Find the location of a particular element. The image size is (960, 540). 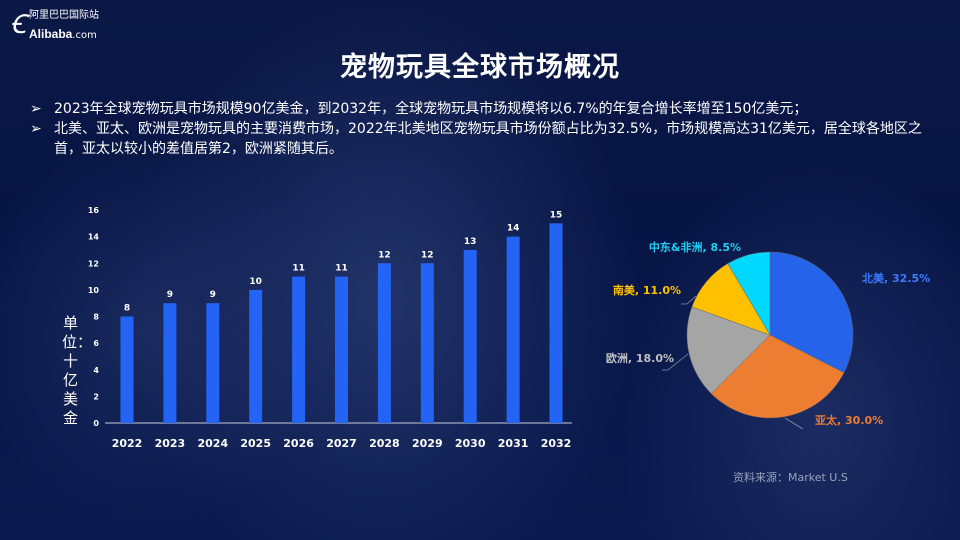

pie-label: 中东&非洲, 8.5% is located at coordinates (695, 247).